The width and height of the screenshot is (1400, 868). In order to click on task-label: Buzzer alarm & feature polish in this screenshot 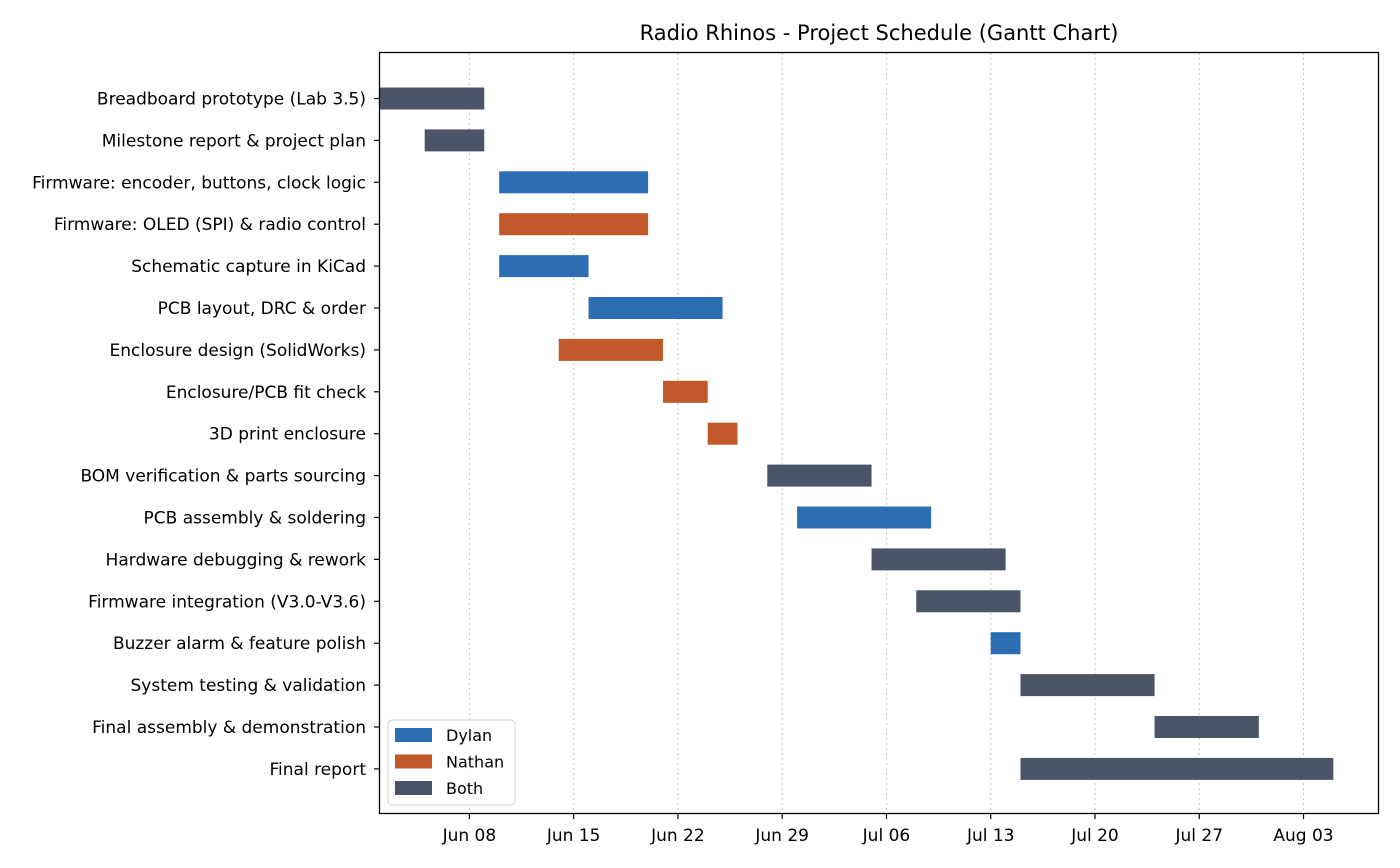, I will do `click(239, 644)`.